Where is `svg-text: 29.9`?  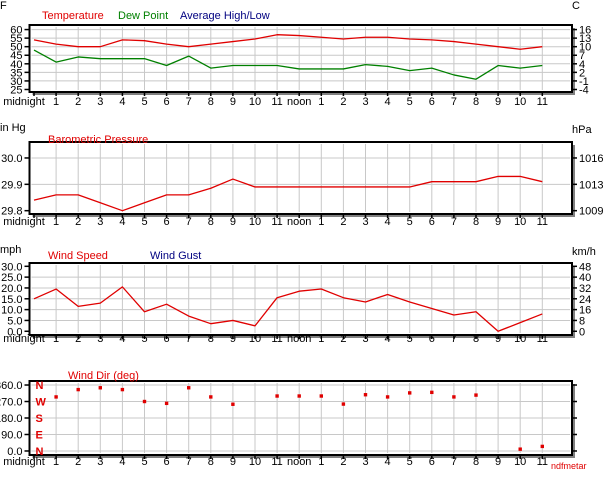 svg-text: 29.9 is located at coordinates (11, 185).